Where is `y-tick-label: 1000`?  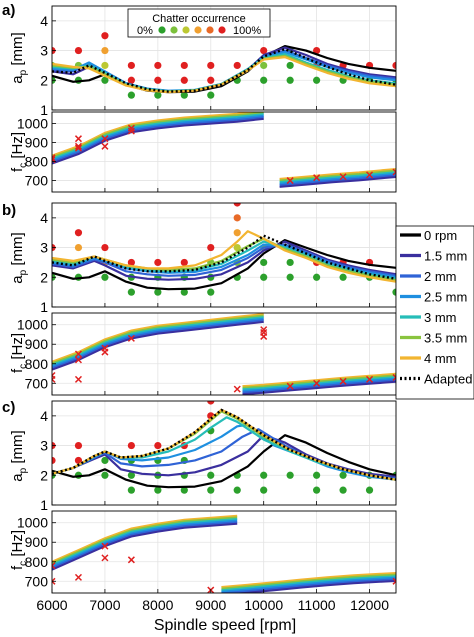
y-tick-label: 1000 is located at coordinates (32, 523).